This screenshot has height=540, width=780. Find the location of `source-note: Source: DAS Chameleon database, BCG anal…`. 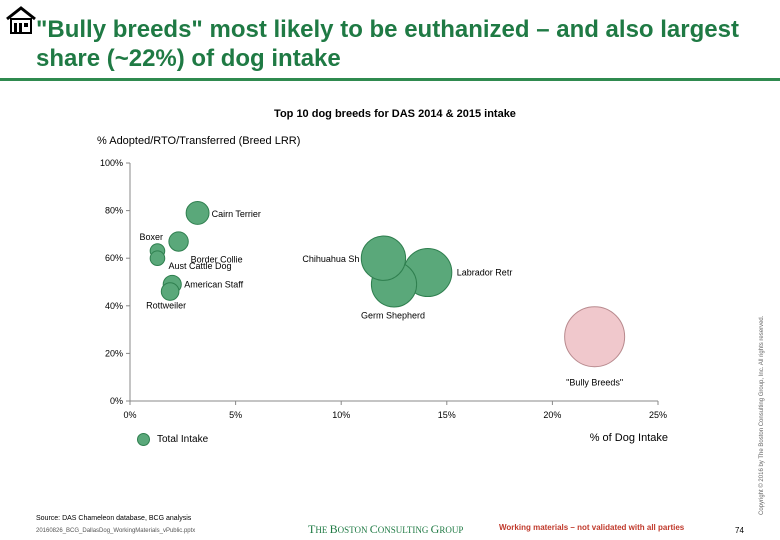

source-note: Source: DAS Chameleon database, BCG anal… is located at coordinates (114, 518).